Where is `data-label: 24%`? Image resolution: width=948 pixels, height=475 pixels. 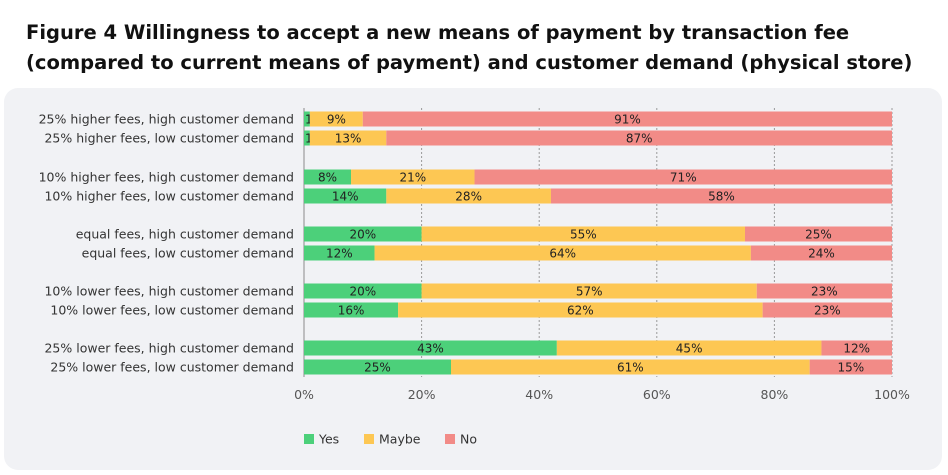 data-label: 24% is located at coordinates (821, 254).